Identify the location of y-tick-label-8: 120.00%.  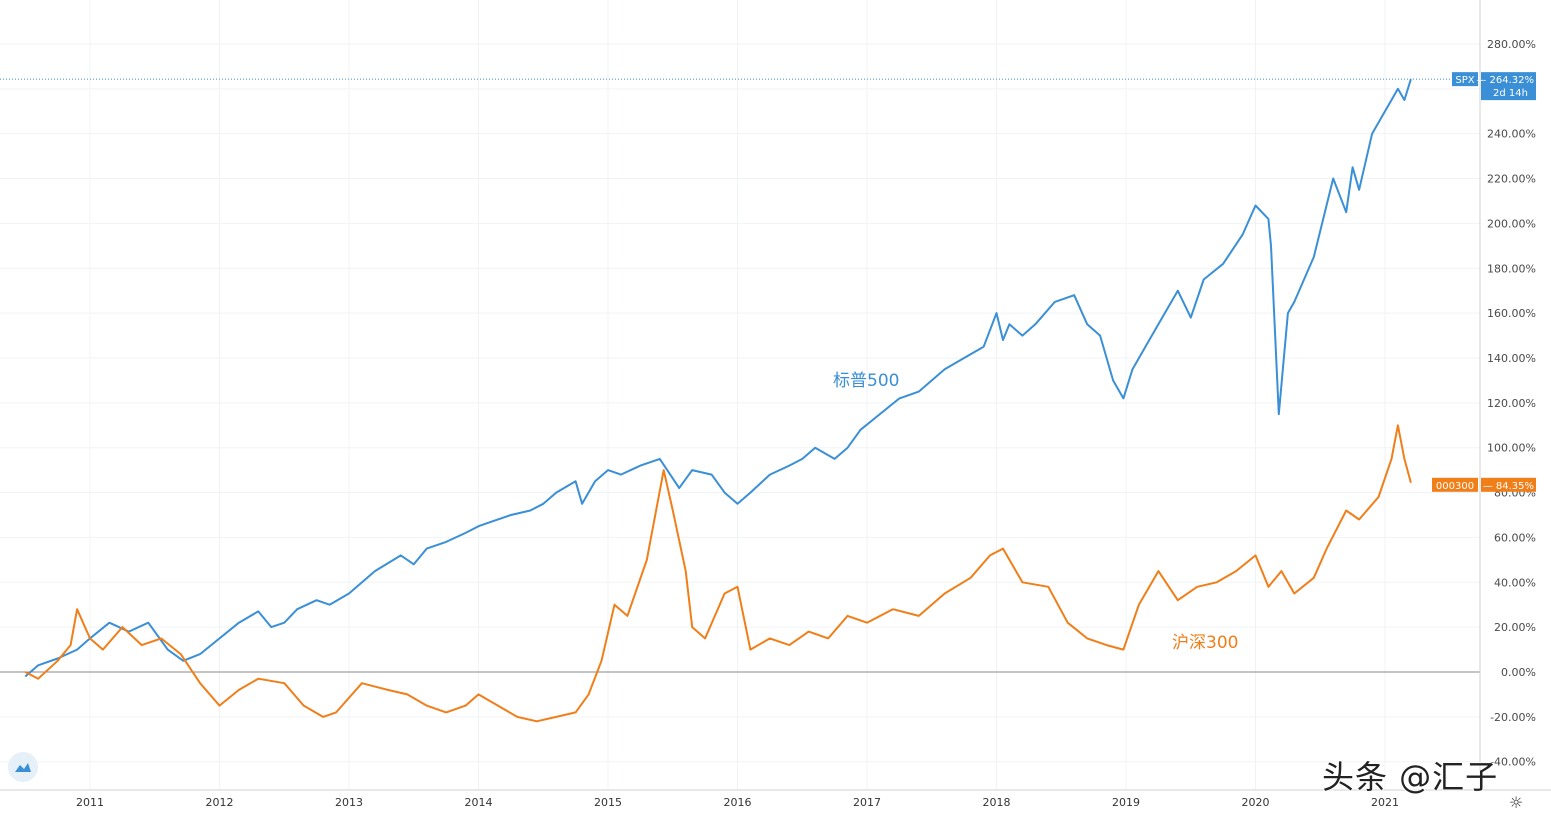
(1511, 403).